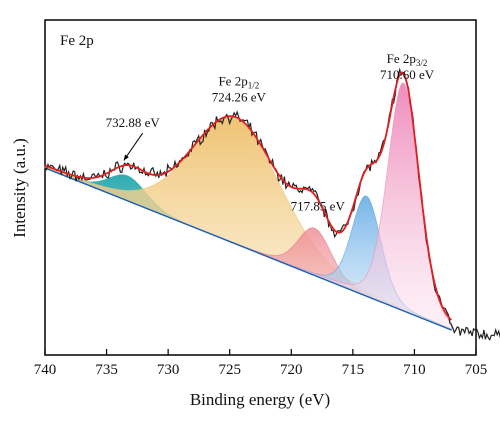  Describe the element at coordinates (239, 96) in the screenshot. I see `peak-annotation: 724.26 eV` at that location.